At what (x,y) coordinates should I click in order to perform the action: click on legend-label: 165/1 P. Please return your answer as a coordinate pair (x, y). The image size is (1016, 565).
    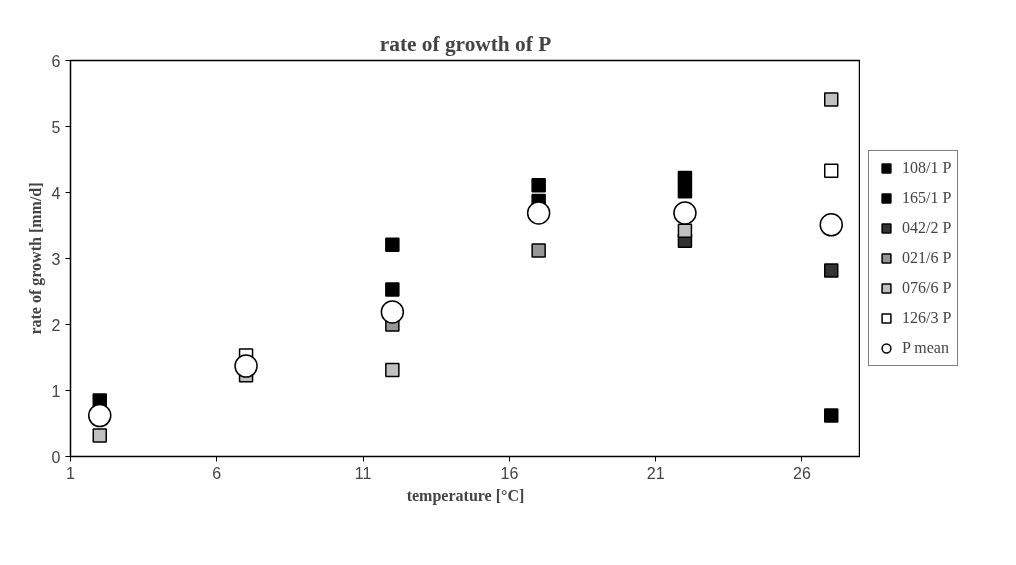
    Looking at the image, I should click on (927, 198).